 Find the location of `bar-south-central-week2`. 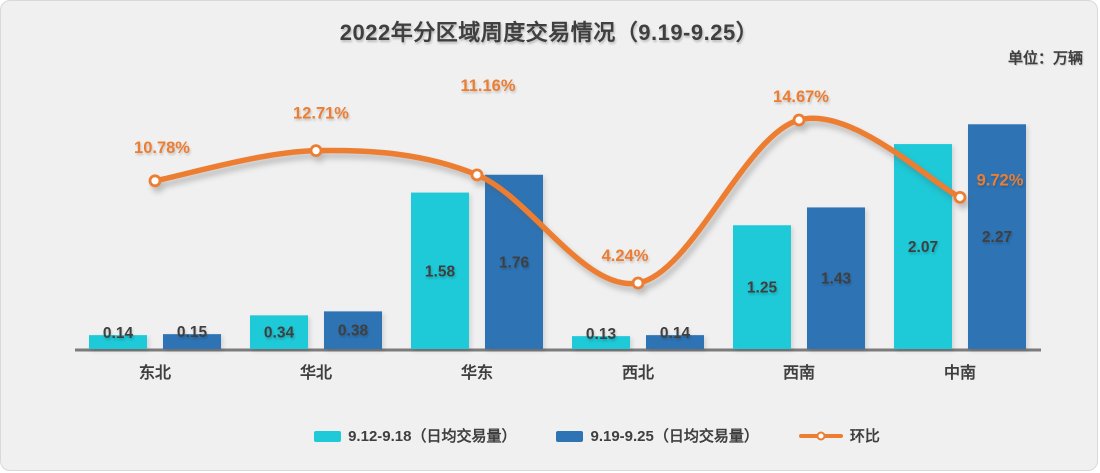

bar-south-central-week2 is located at coordinates (997, 237).